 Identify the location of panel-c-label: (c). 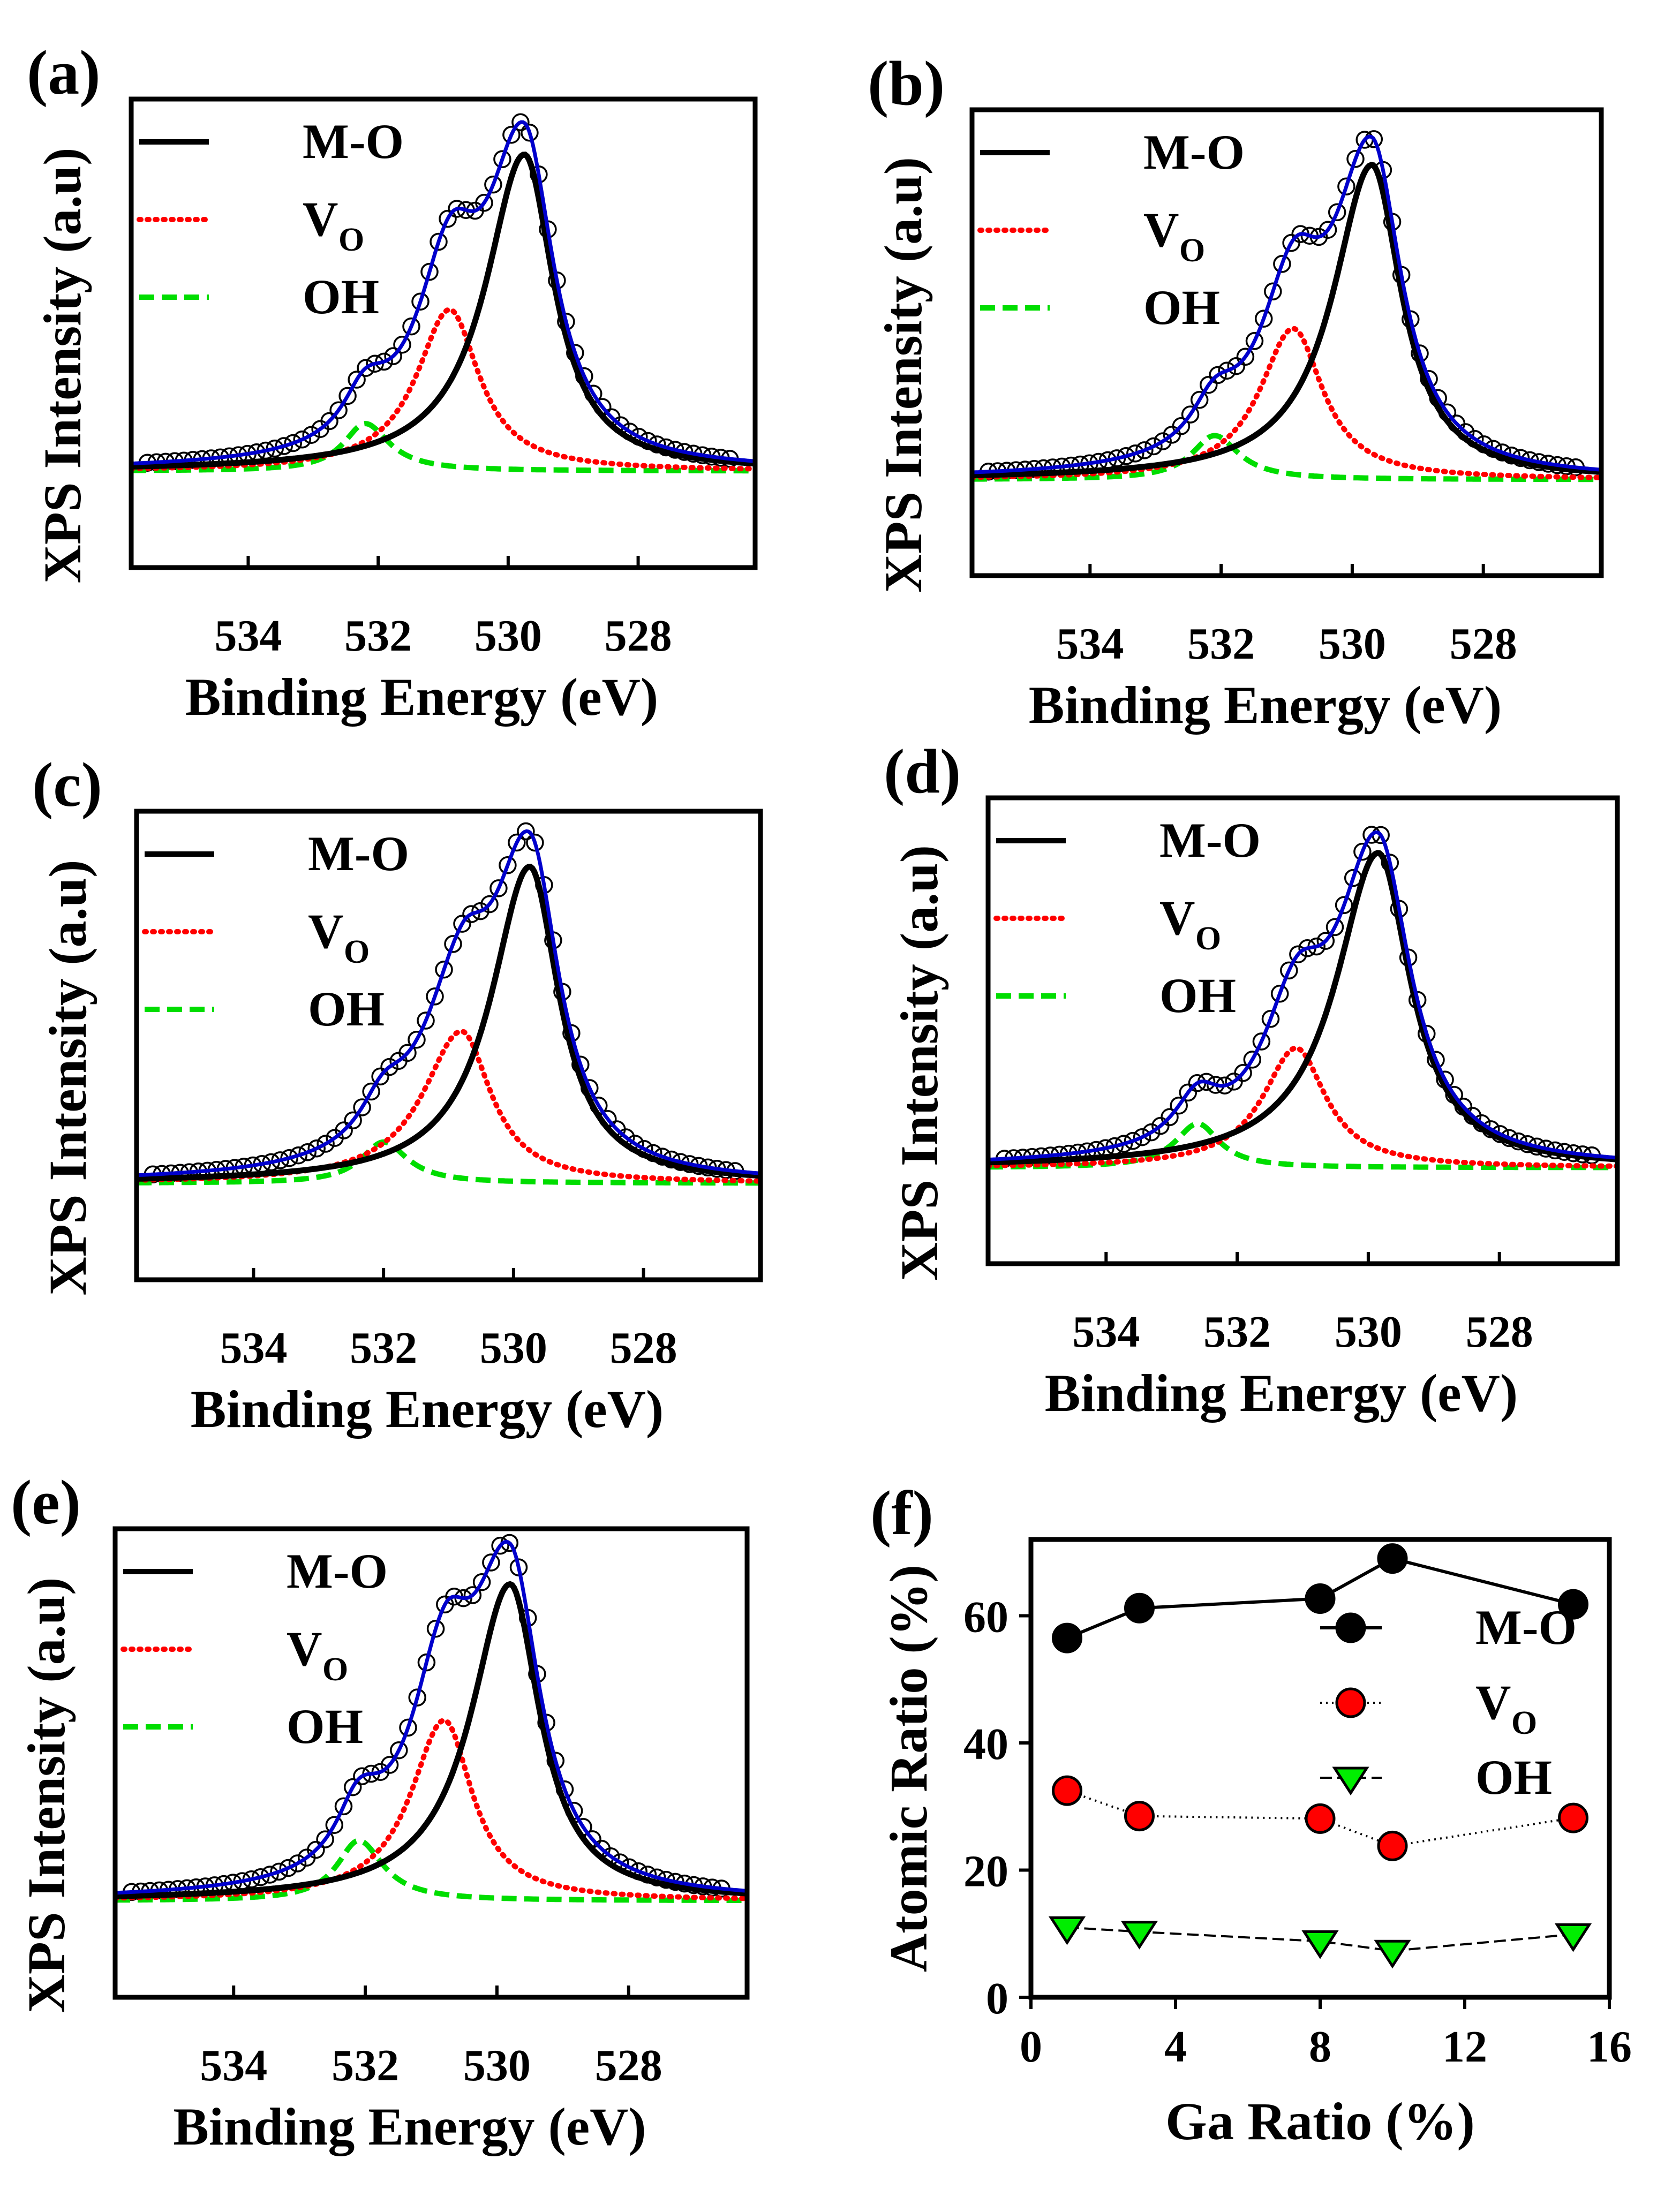
(67, 785).